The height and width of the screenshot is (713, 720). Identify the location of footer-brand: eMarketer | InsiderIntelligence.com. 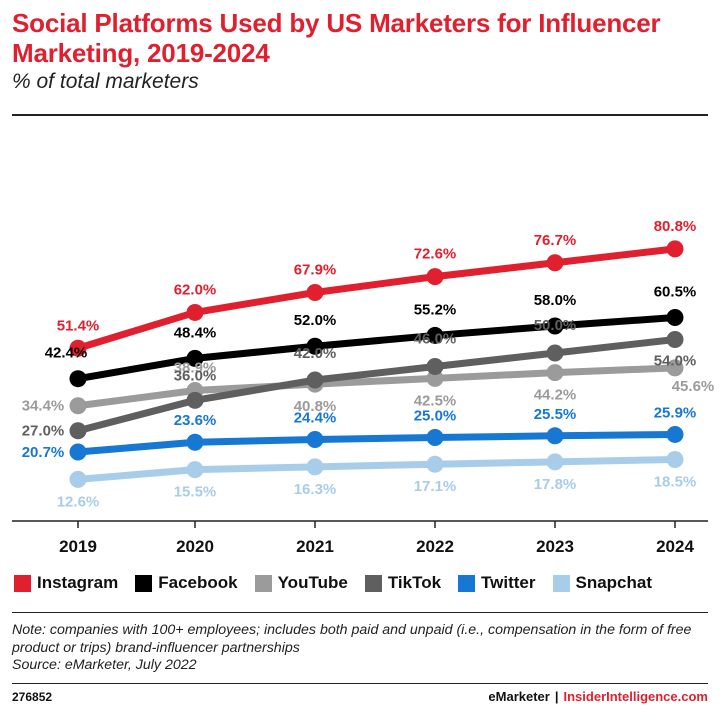
(598, 696).